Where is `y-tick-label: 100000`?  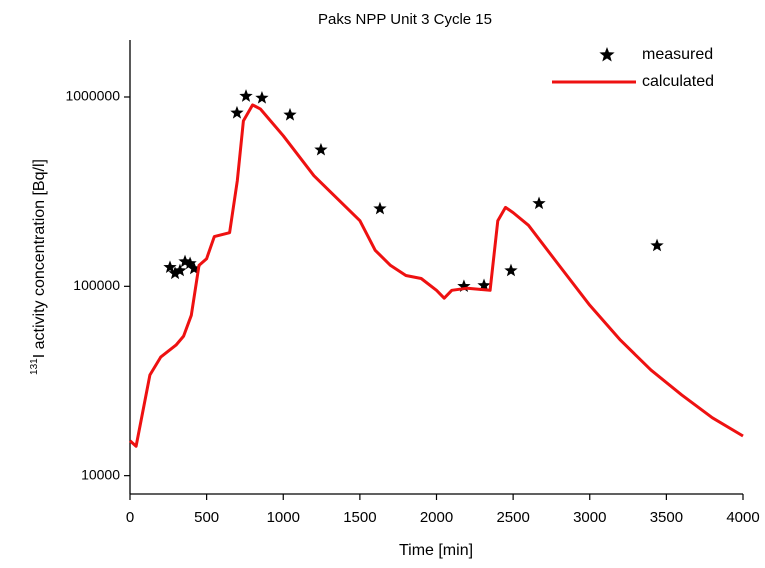
y-tick-label: 100000 is located at coordinates (96, 285).